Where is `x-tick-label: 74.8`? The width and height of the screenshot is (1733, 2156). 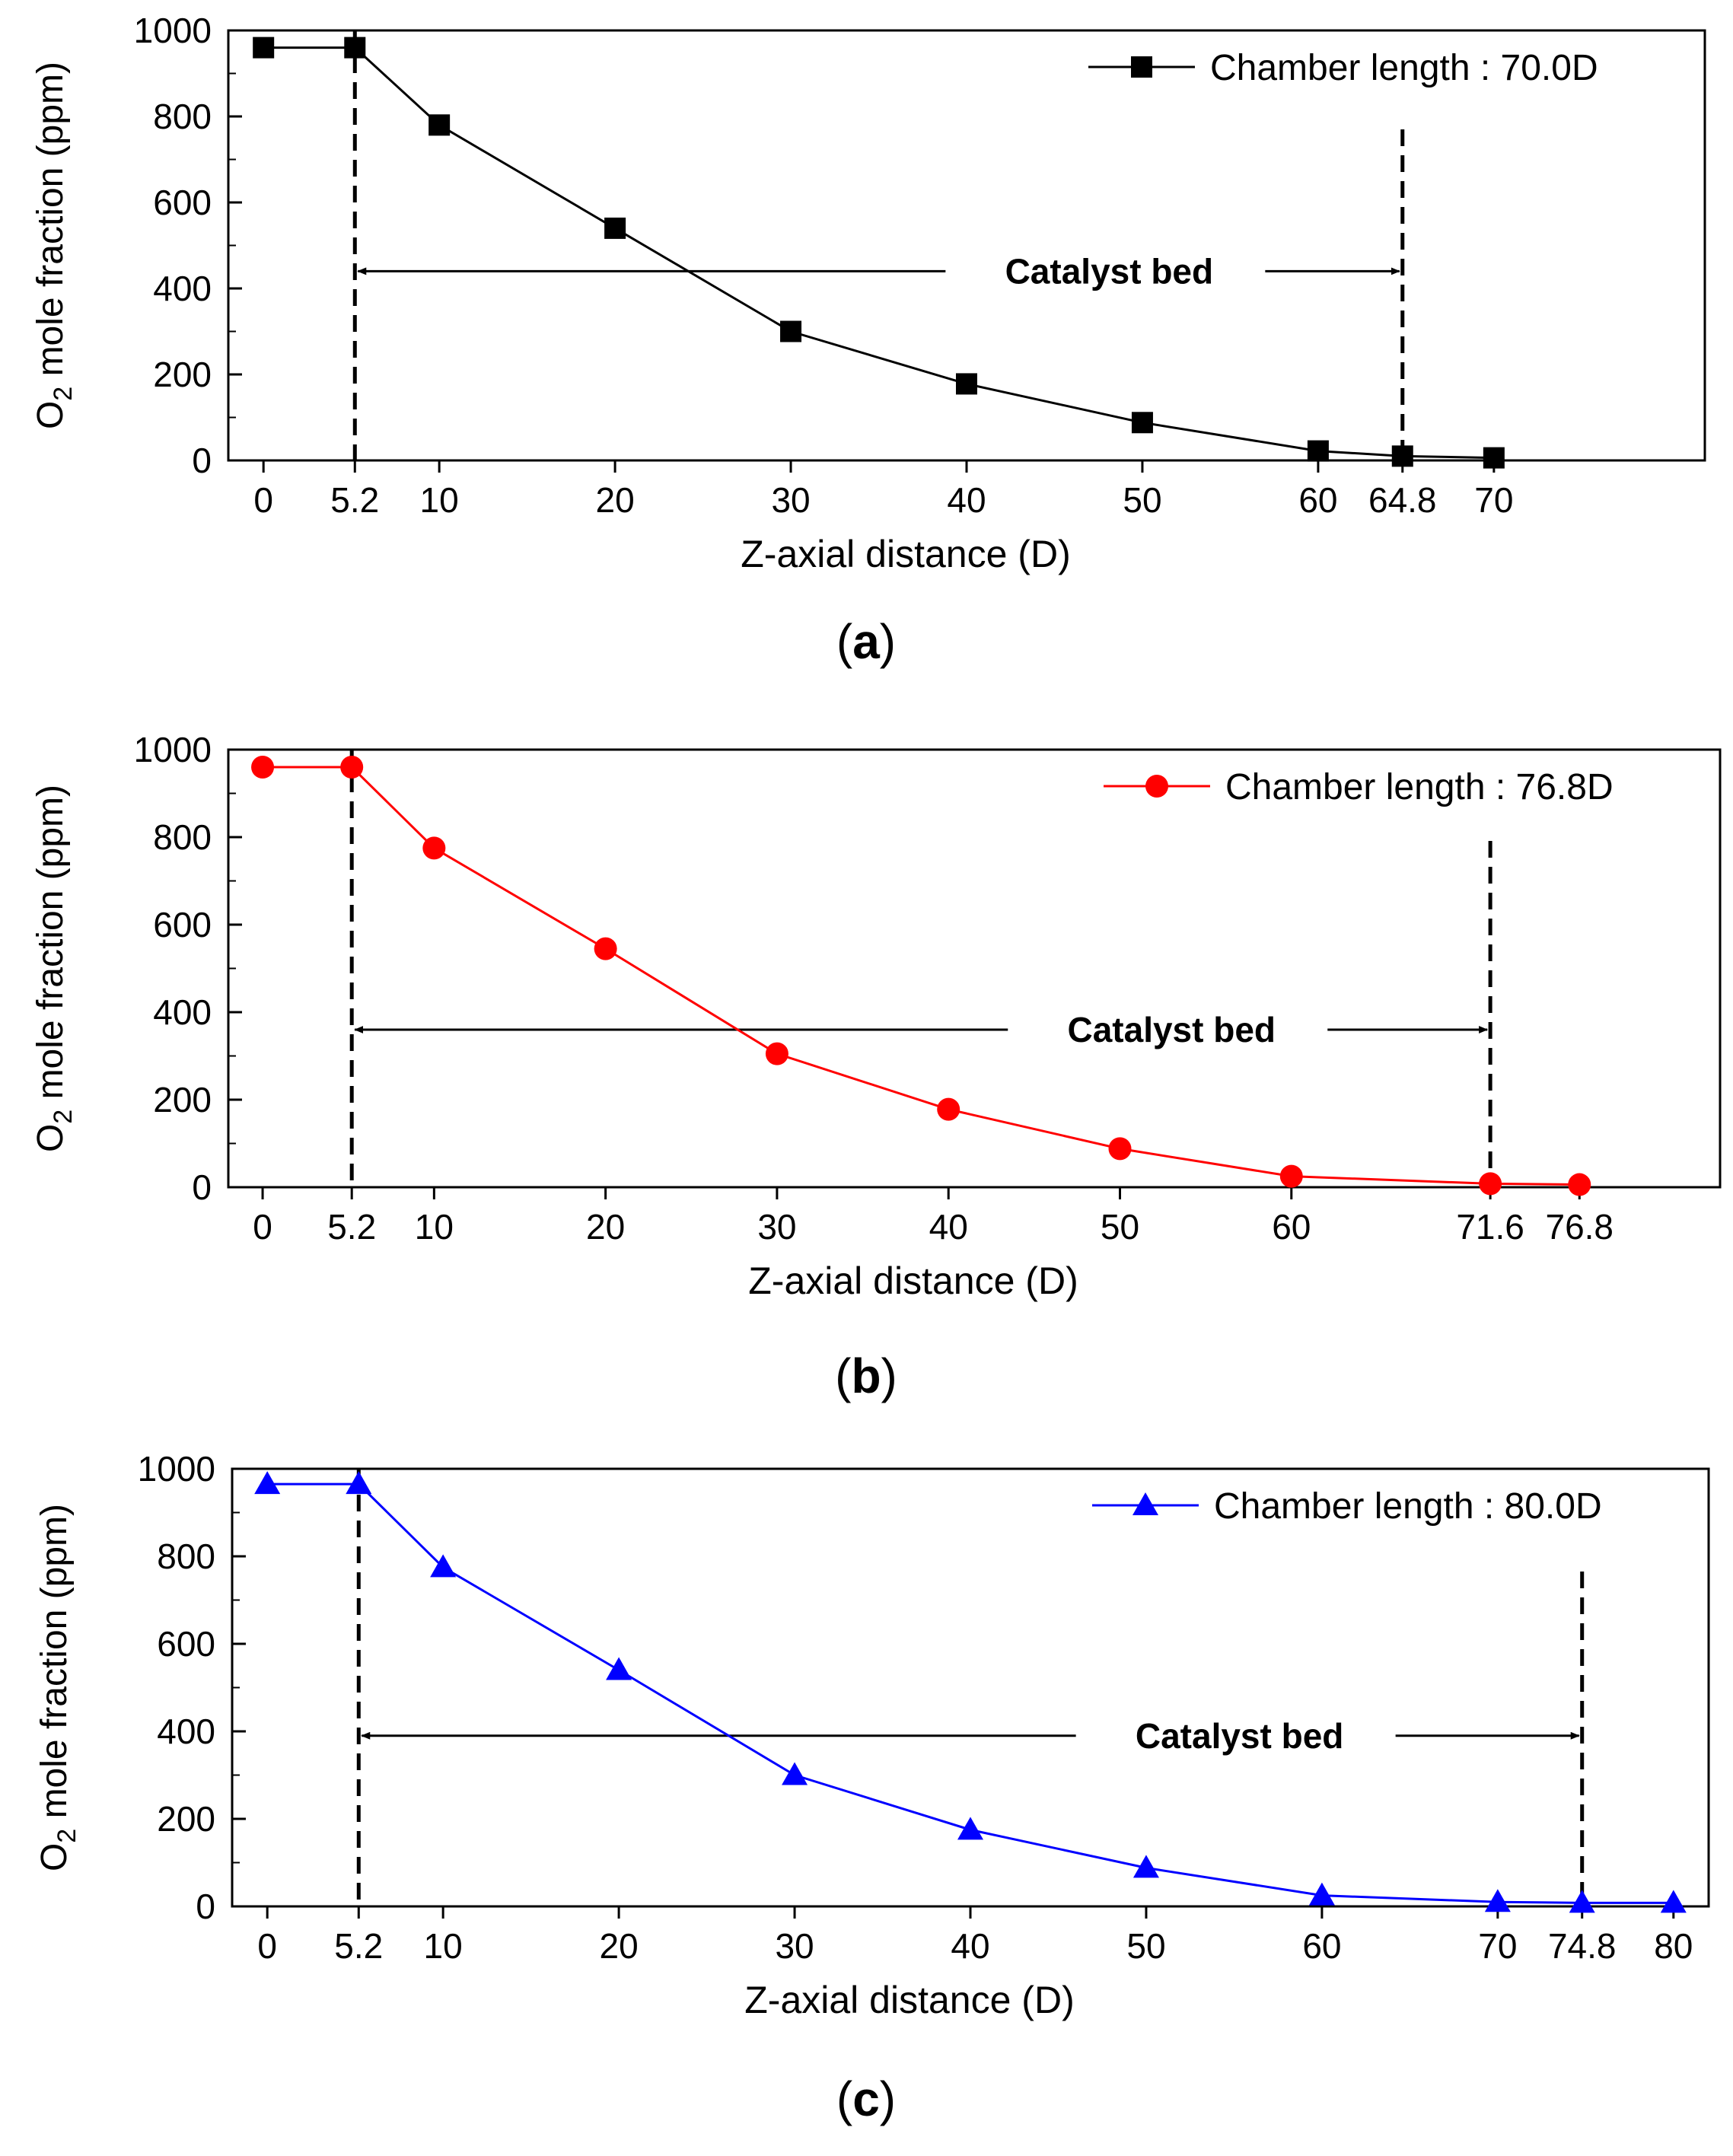
x-tick-label: 74.8 is located at coordinates (1582, 1946).